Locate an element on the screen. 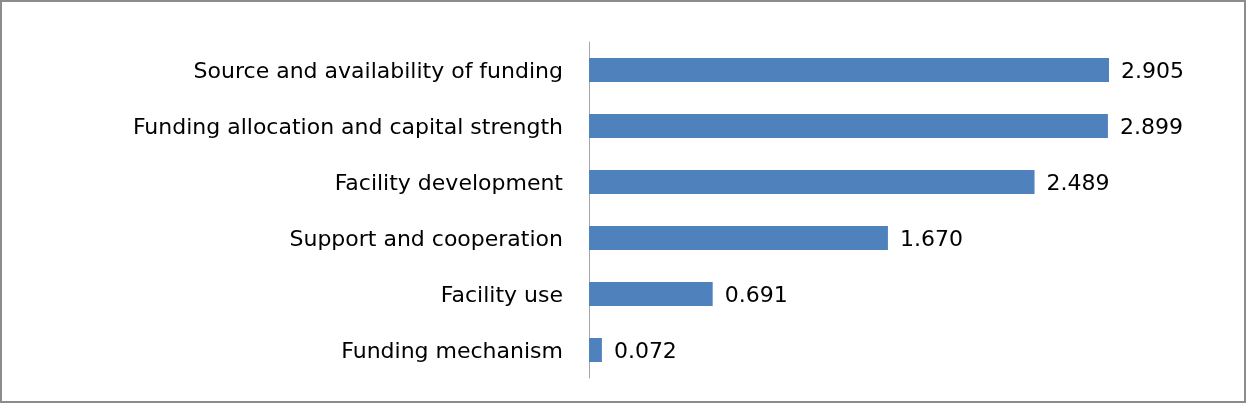 The image size is (1246, 403). data-label: 2.899 is located at coordinates (1151, 126).